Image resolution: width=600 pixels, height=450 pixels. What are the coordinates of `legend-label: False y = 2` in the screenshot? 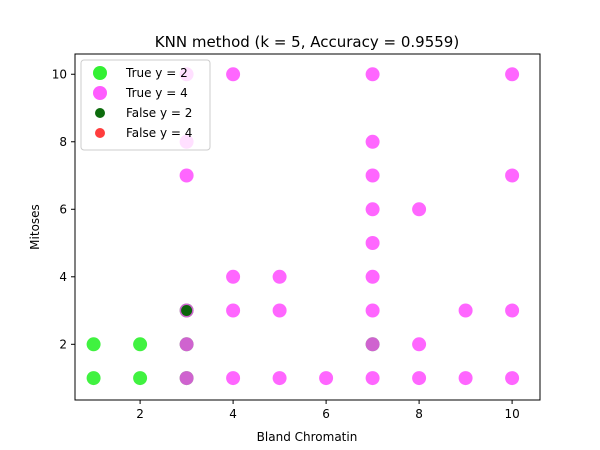 It's located at (159, 113).